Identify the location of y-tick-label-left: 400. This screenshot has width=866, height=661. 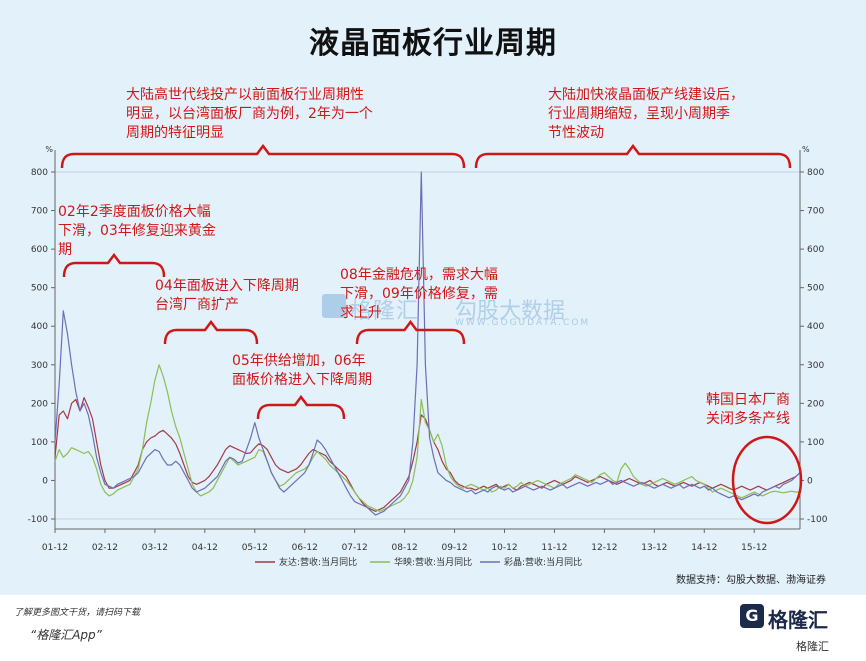
(39, 327).